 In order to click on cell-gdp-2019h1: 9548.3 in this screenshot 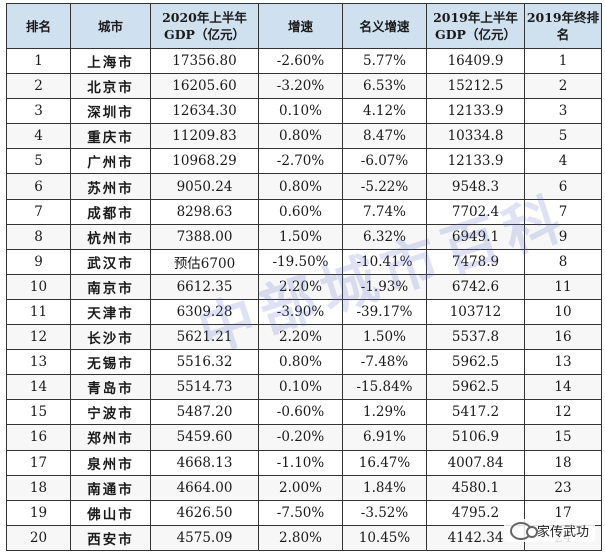, I will do `click(475, 186)`.